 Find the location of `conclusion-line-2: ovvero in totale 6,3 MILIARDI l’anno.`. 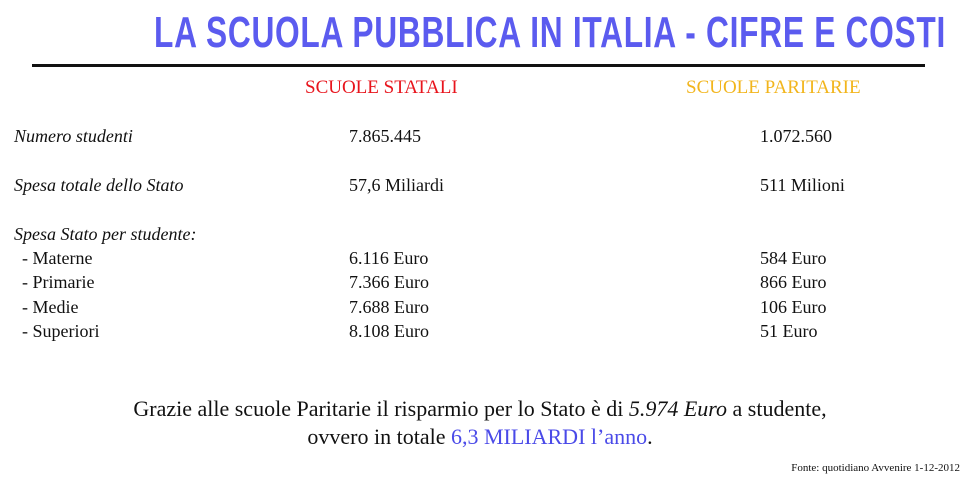

conclusion-line-2: ovvero in totale 6,3 MILIARDI l’anno. is located at coordinates (480, 437).